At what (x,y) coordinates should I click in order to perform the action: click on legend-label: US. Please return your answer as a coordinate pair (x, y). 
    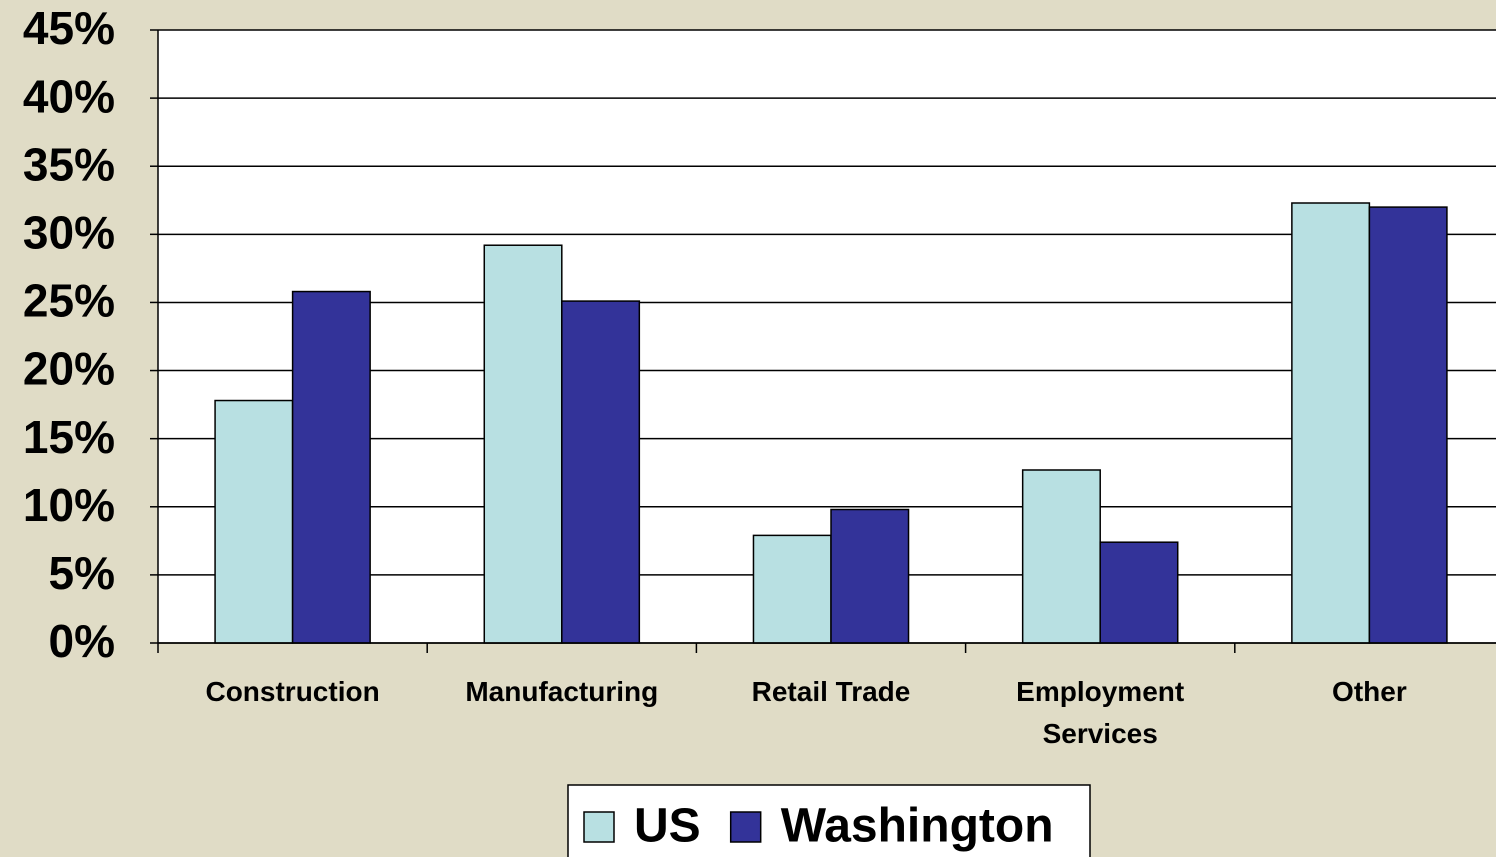
    Looking at the image, I should click on (667, 826).